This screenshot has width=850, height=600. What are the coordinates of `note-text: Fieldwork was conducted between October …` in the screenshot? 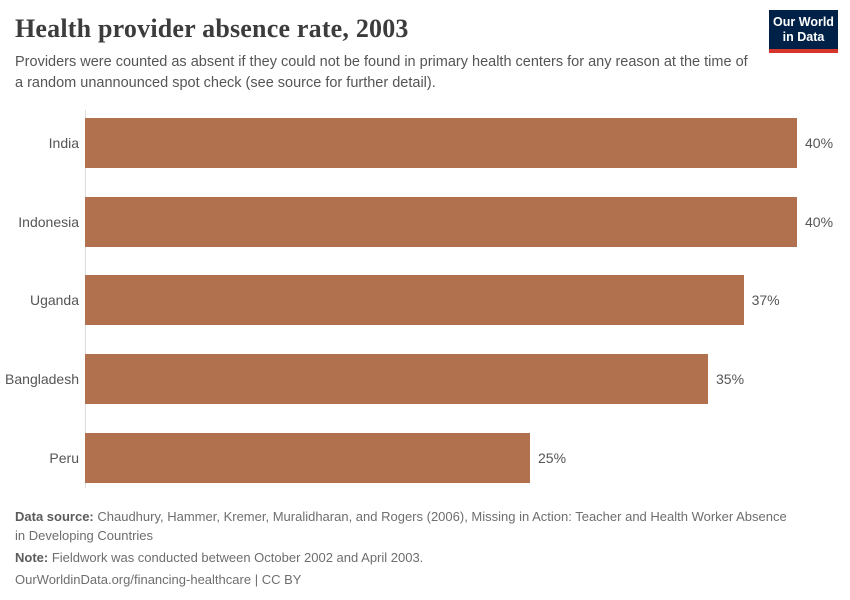 It's located at (237, 557).